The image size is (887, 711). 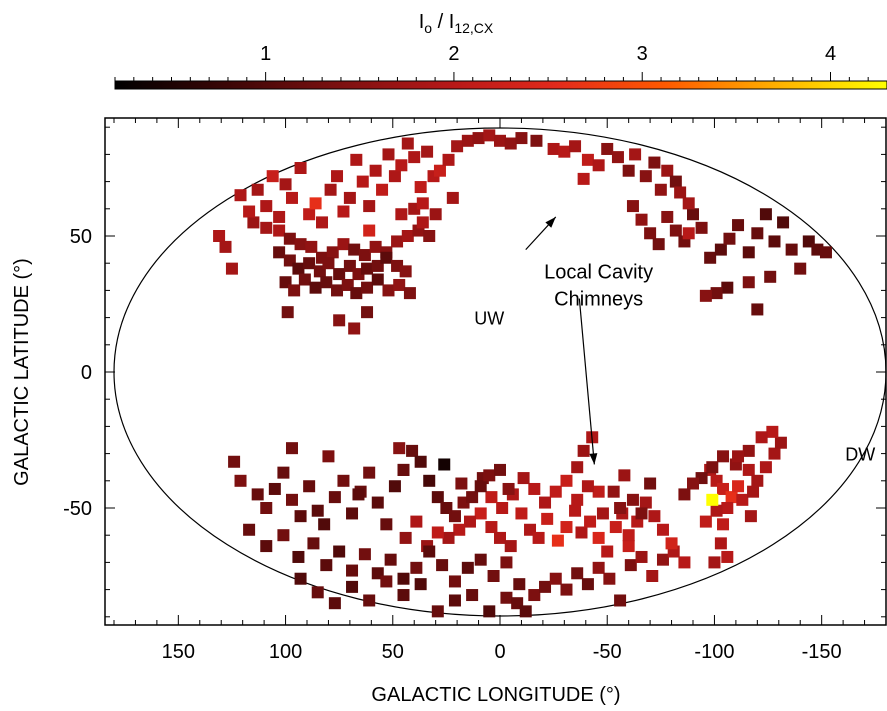 I want to click on annotation-uw: UW, so click(x=489, y=319).